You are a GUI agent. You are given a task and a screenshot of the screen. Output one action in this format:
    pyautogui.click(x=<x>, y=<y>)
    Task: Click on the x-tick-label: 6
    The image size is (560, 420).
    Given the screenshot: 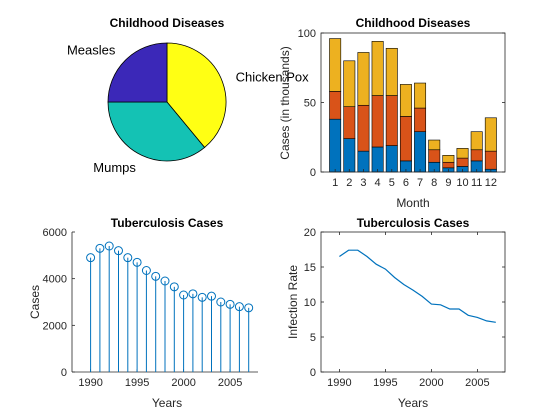 What is the action you would take?
    pyautogui.click(x=406, y=183)
    